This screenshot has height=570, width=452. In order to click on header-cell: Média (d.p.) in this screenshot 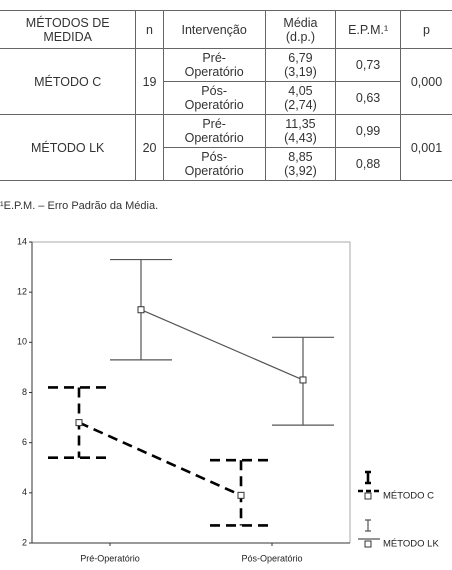, I will do `click(300, 29)`.